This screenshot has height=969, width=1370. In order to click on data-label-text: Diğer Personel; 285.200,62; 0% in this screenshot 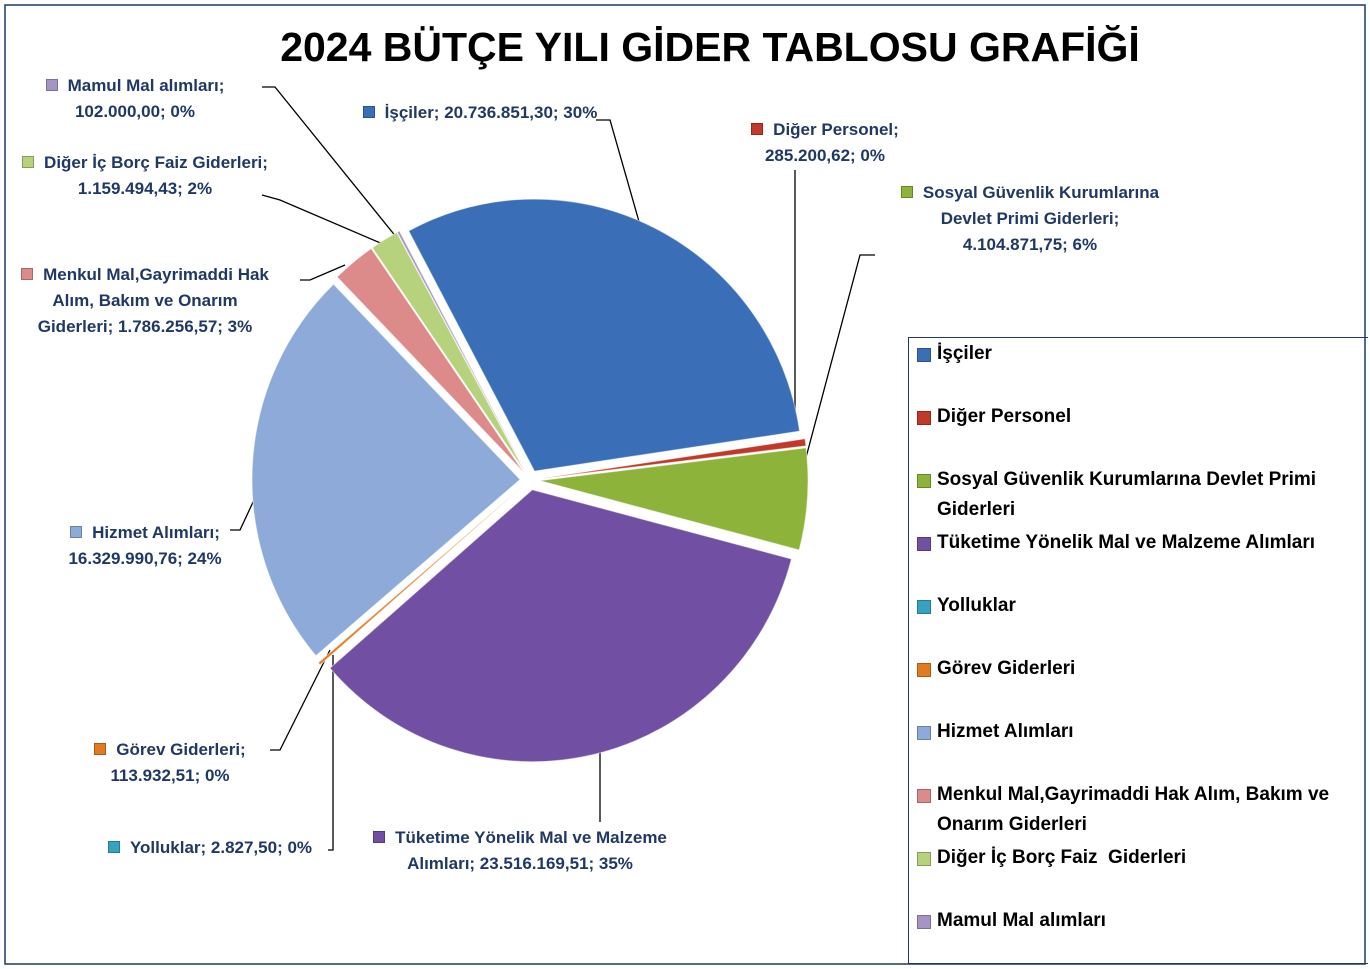, I will do `click(831, 142)`.